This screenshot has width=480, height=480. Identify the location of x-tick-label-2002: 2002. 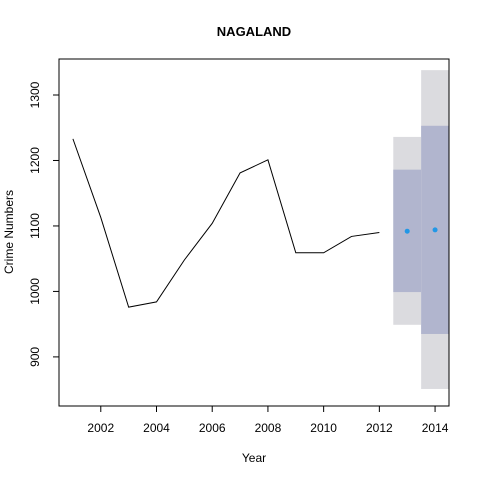
(100, 428).